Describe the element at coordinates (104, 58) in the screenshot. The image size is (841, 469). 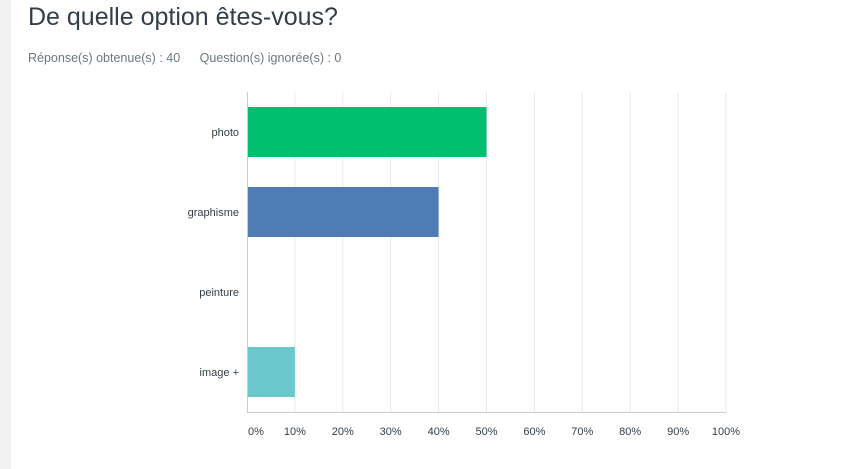
I see `answered-count: Réponse(s) obtenue(s) : 40` at that location.